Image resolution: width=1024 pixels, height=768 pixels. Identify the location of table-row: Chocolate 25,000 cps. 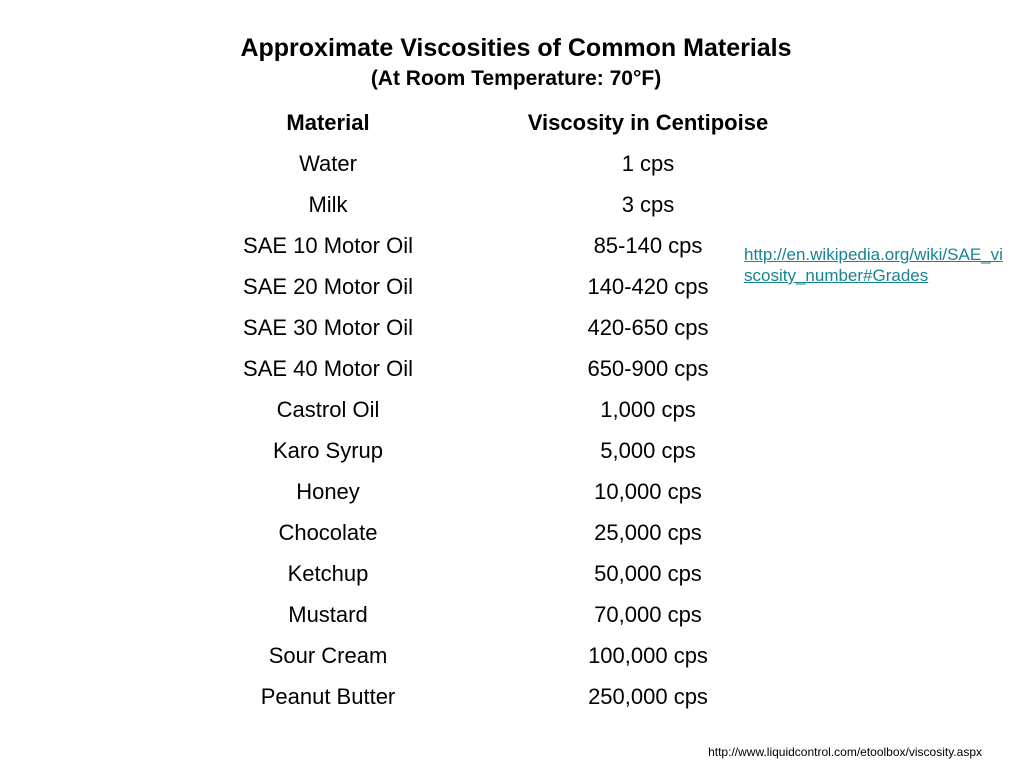
(520, 532).